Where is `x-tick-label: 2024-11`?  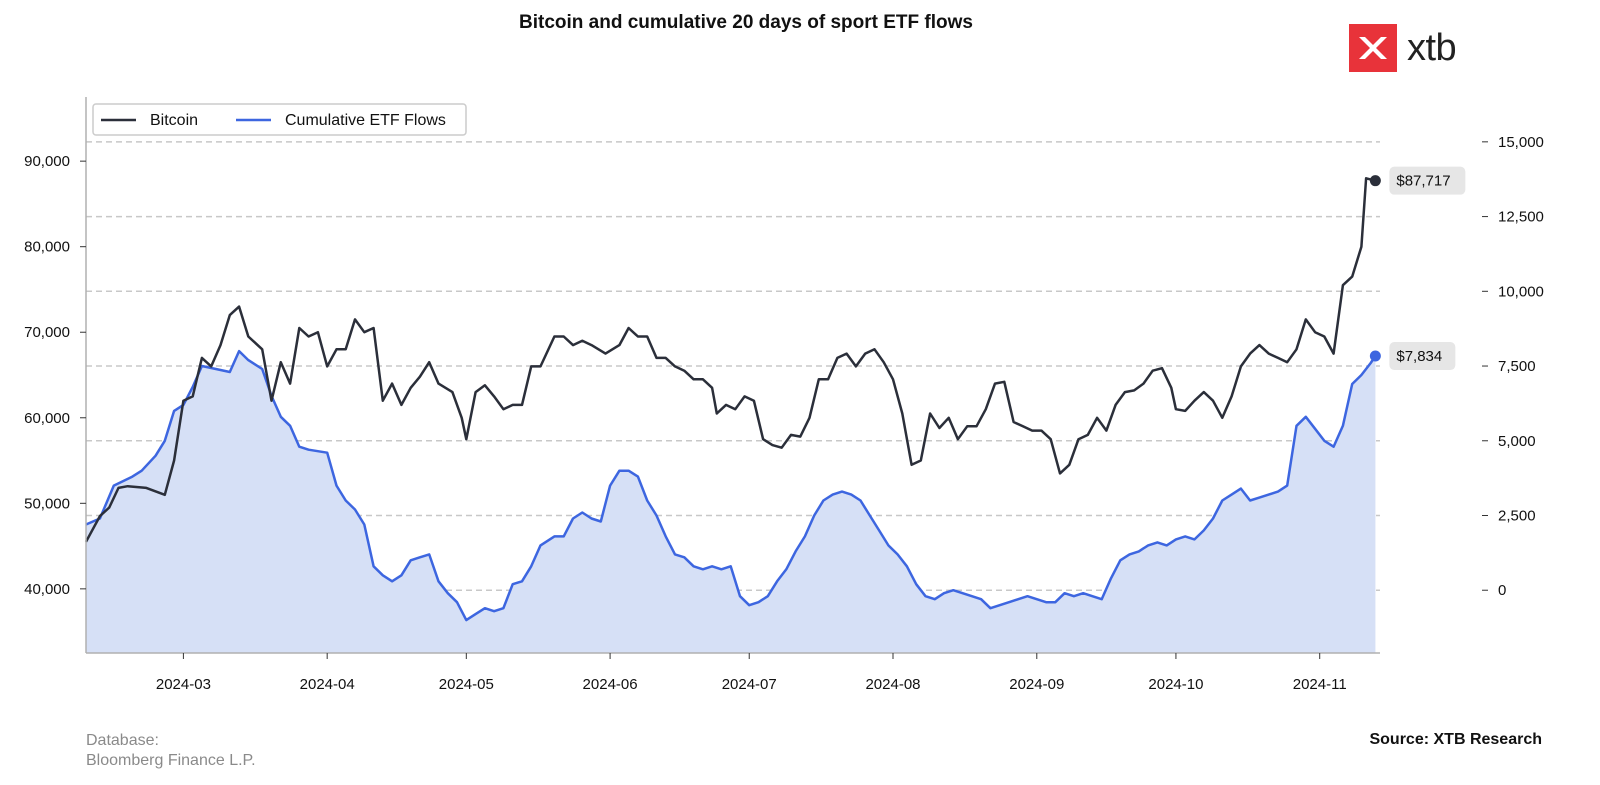 x-tick-label: 2024-11 is located at coordinates (1320, 684).